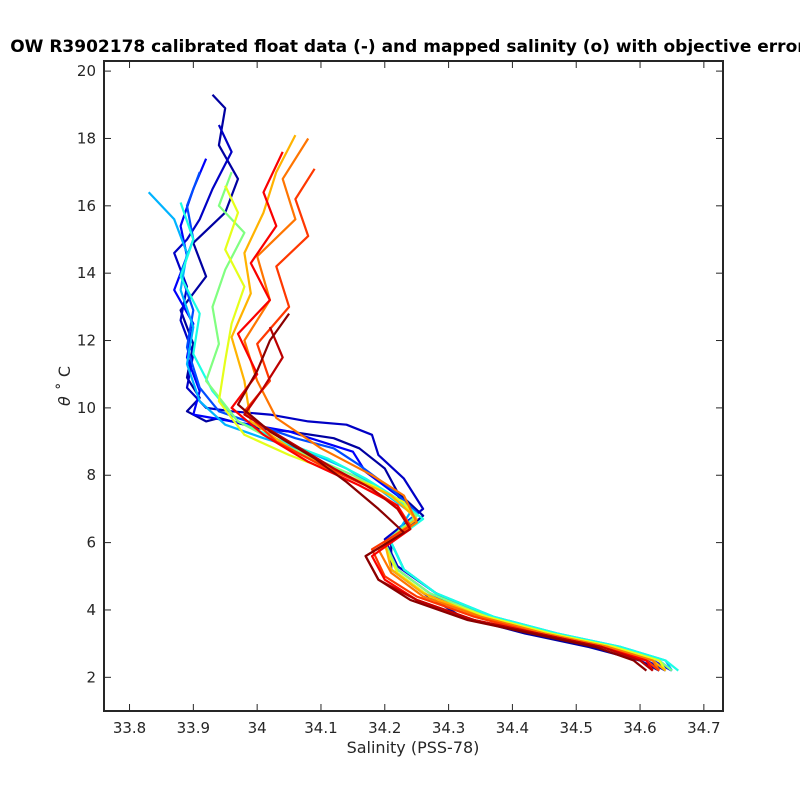 This screenshot has width=800, height=800. I want to click on y-tick-label: 10, so click(86, 408).